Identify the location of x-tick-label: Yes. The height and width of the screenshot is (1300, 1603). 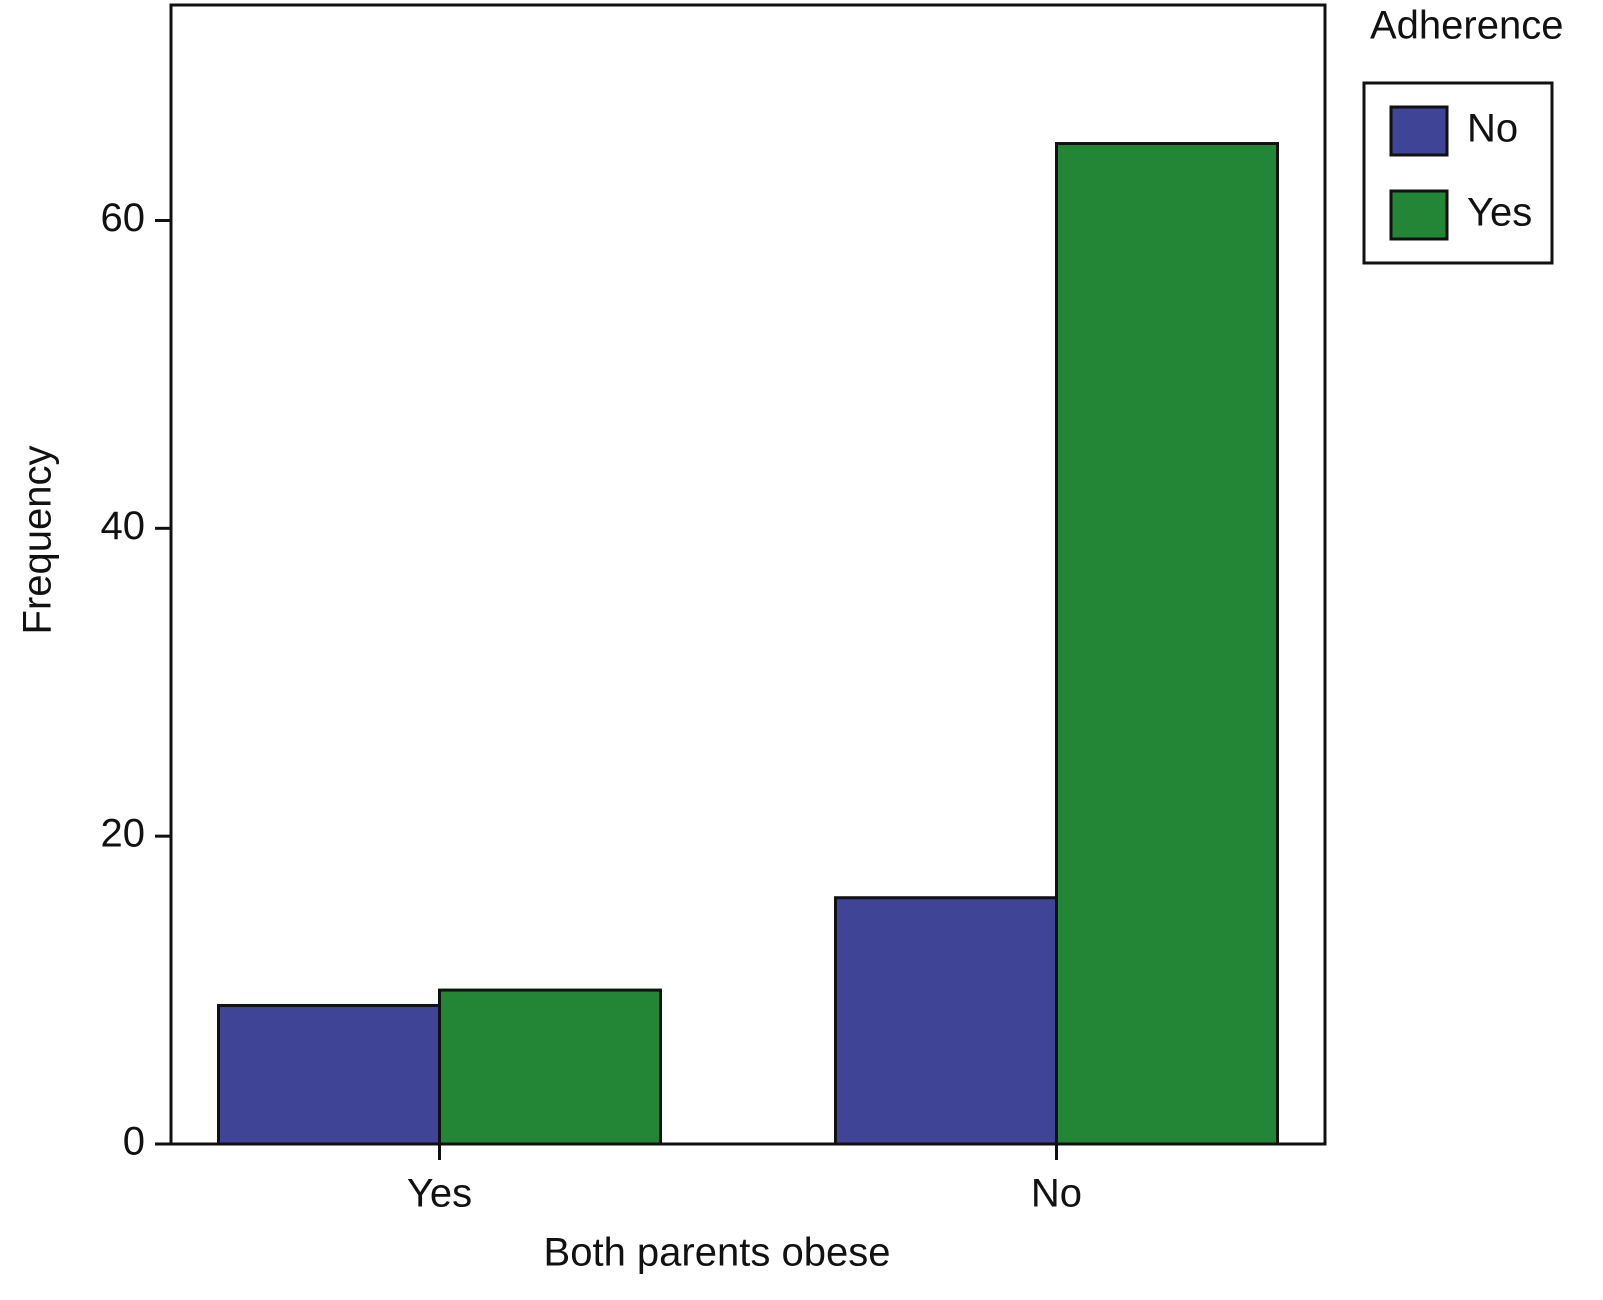
(439, 1194).